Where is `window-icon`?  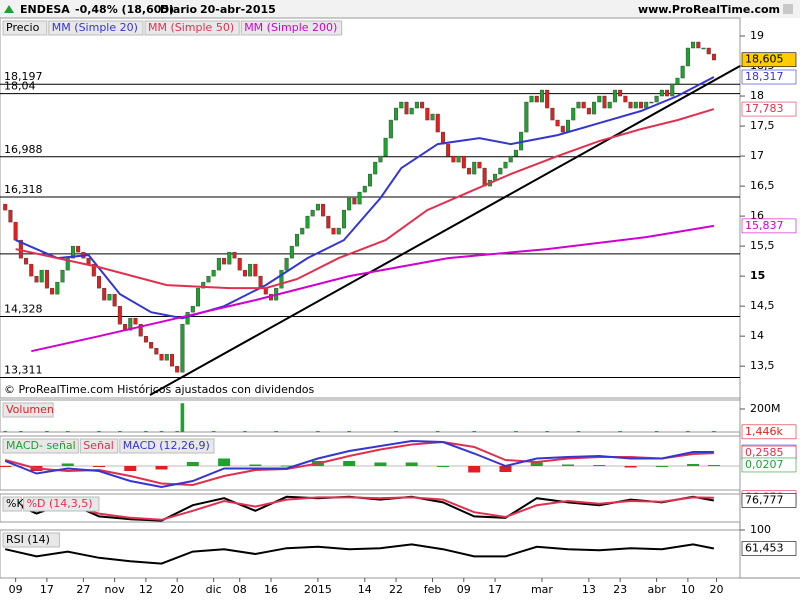 window-icon is located at coordinates (788, 9).